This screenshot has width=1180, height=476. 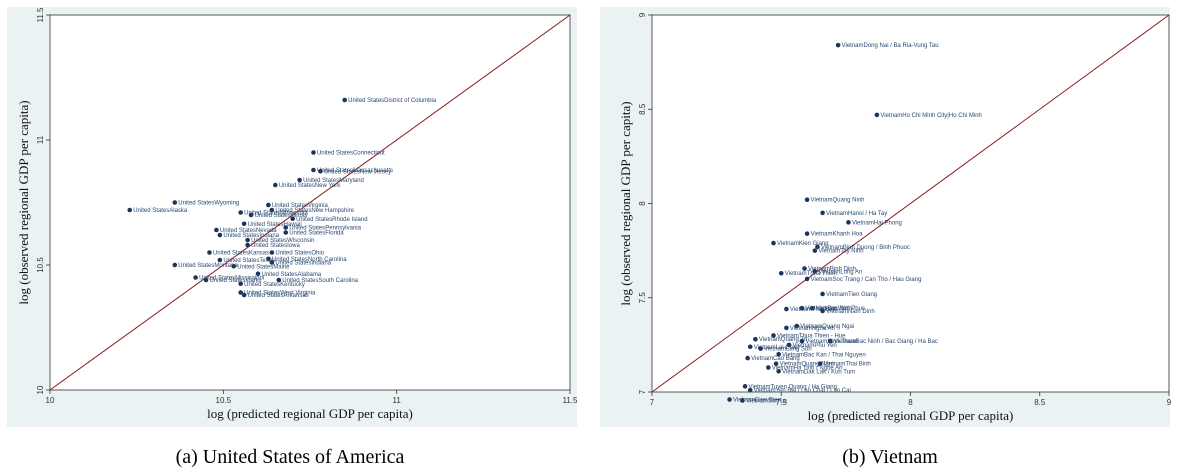 I want to click on data-point-label: VietnamLang Son, so click(x=788, y=350).